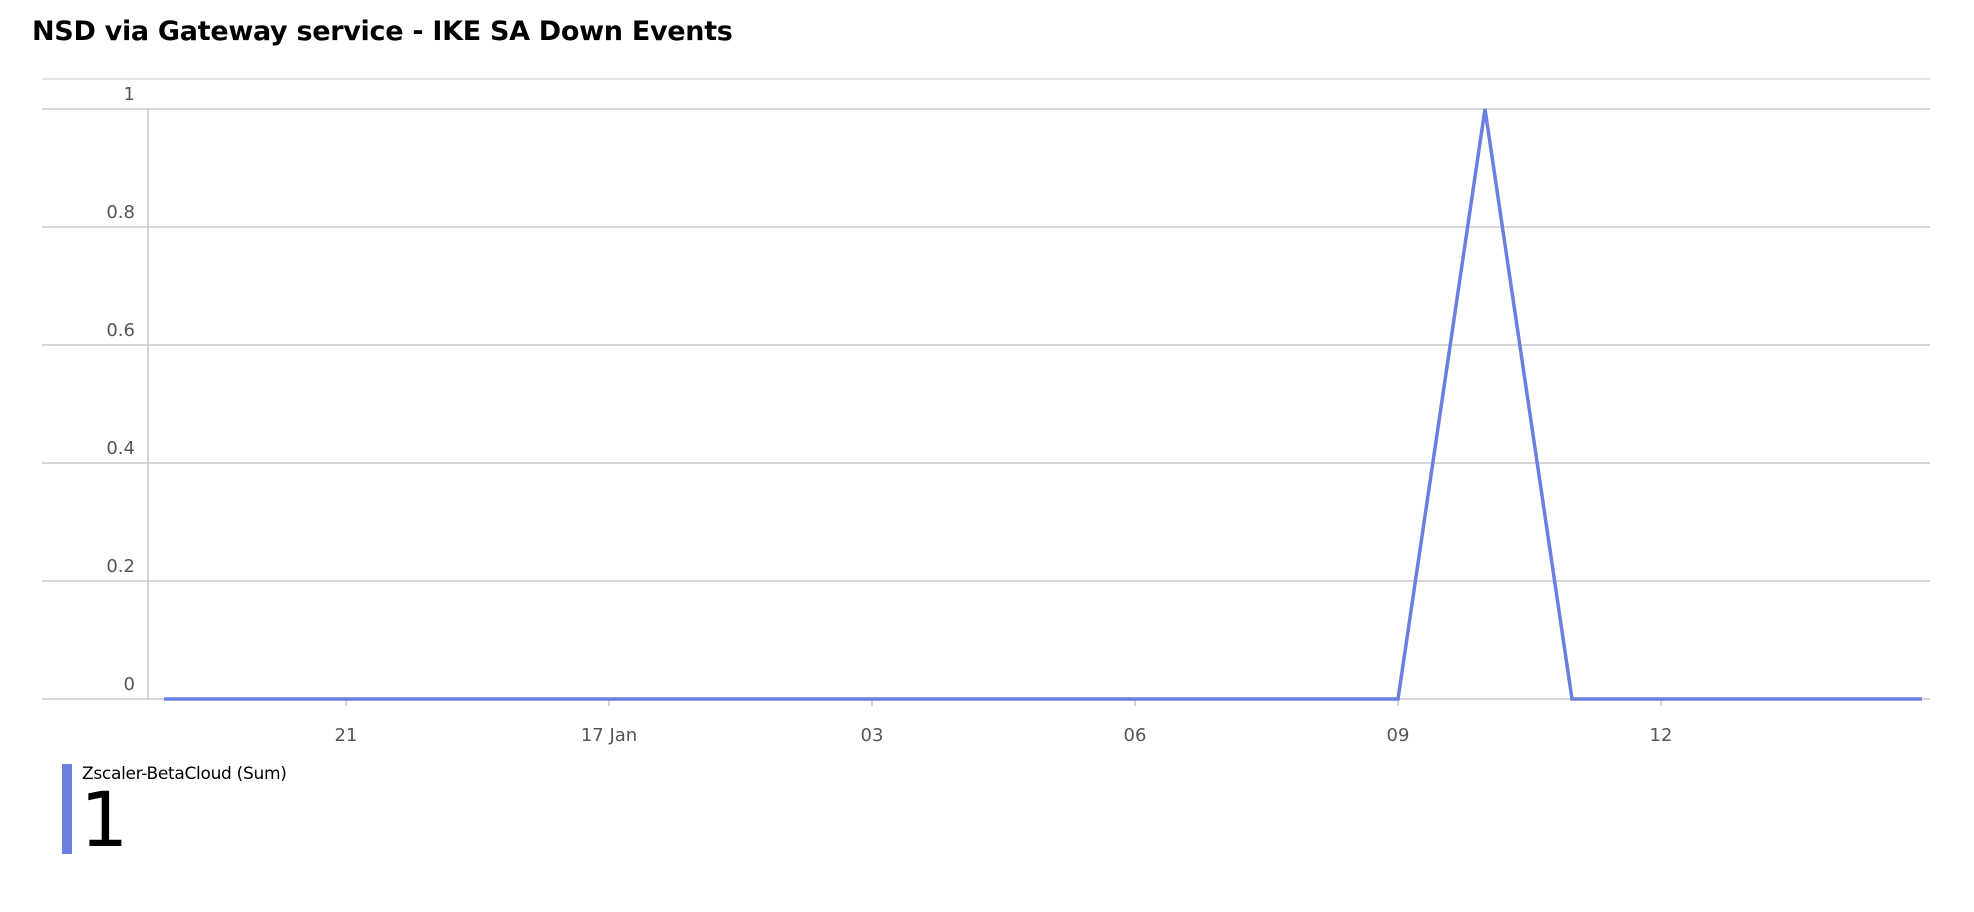 The image size is (1974, 912). I want to click on x-tick-label: 21, so click(346, 735).